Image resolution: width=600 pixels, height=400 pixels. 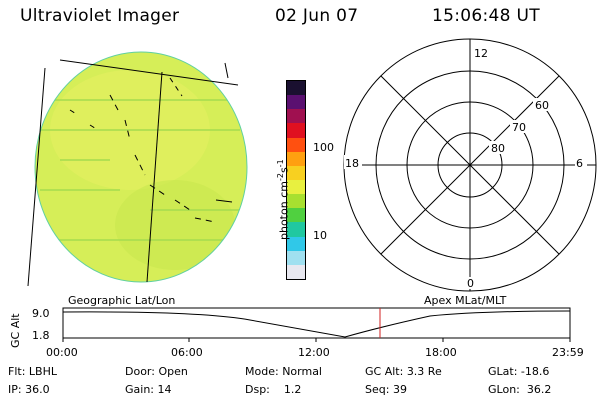 What do you see at coordinates (323, 147) in the screenshot?
I see `colorbar-tick-100: 100` at bounding box center [323, 147].